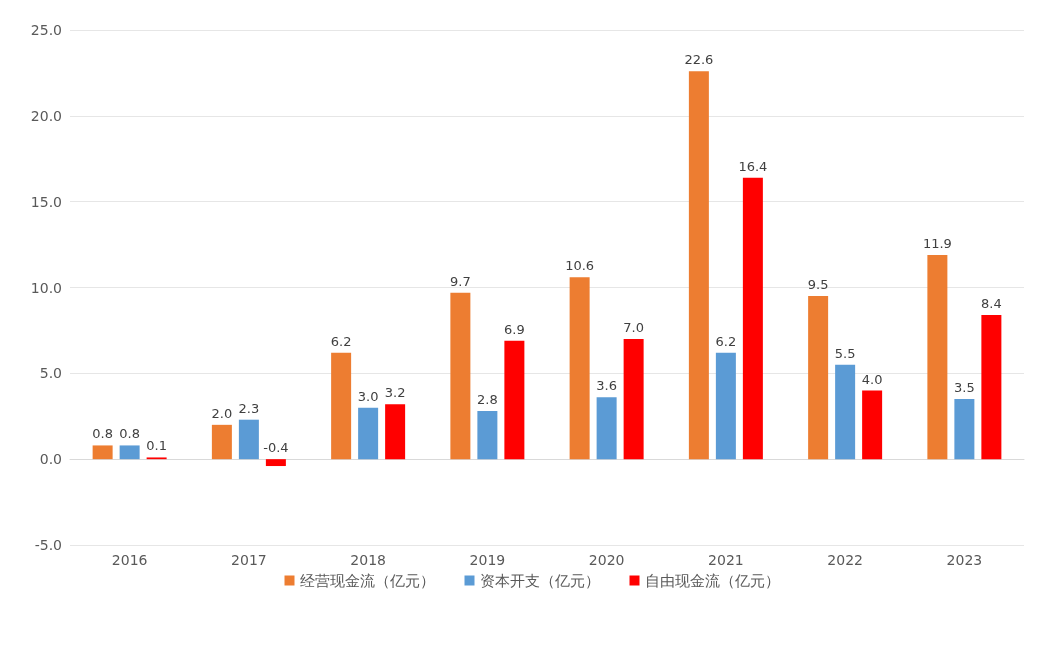  What do you see at coordinates (606, 386) in the screenshot?
I see `data-label: 3.6` at bounding box center [606, 386].